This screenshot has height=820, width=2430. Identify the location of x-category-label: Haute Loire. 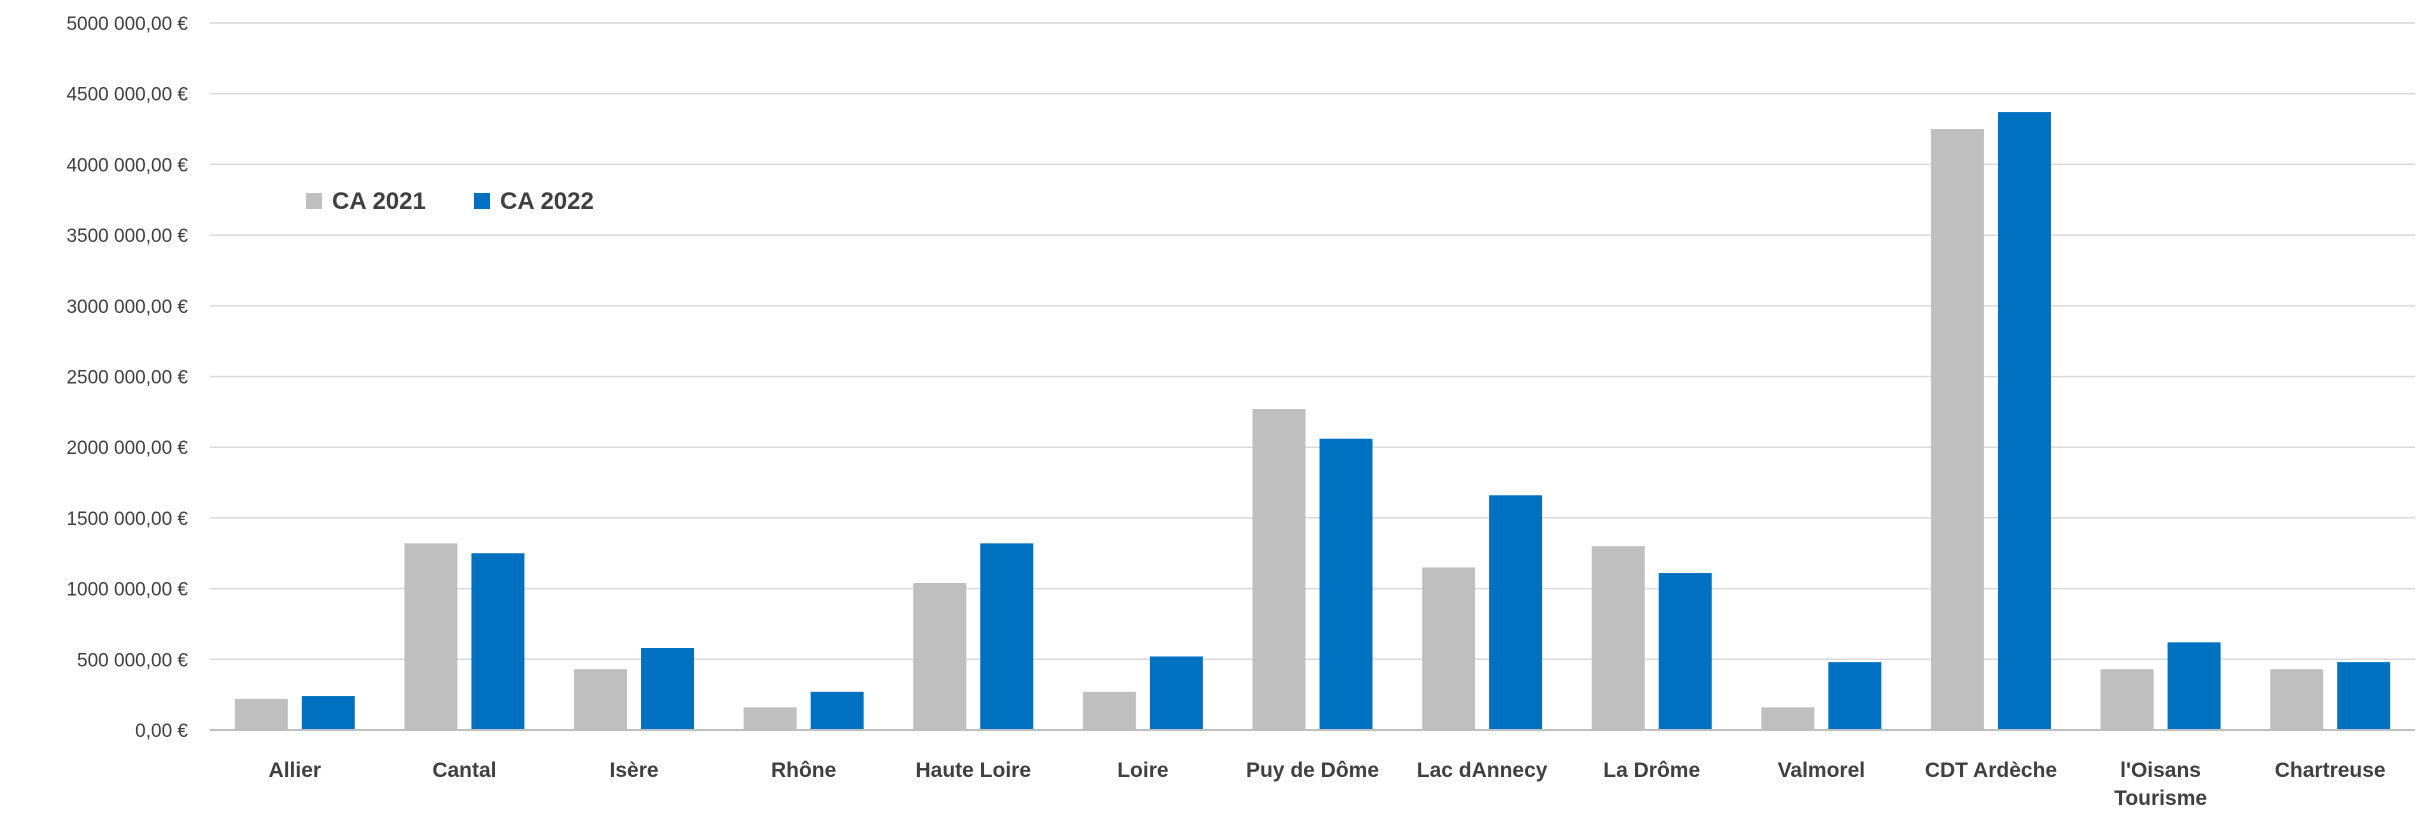
(974, 770).